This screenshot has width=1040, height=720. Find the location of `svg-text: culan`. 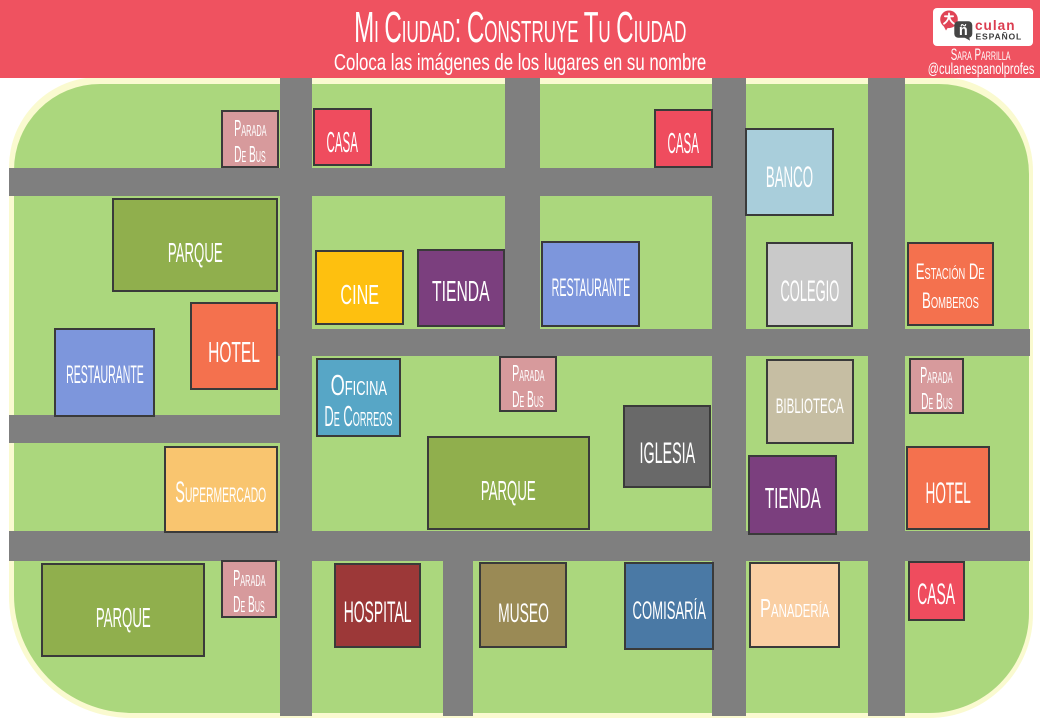

svg-text: culan is located at coordinates (995, 25).